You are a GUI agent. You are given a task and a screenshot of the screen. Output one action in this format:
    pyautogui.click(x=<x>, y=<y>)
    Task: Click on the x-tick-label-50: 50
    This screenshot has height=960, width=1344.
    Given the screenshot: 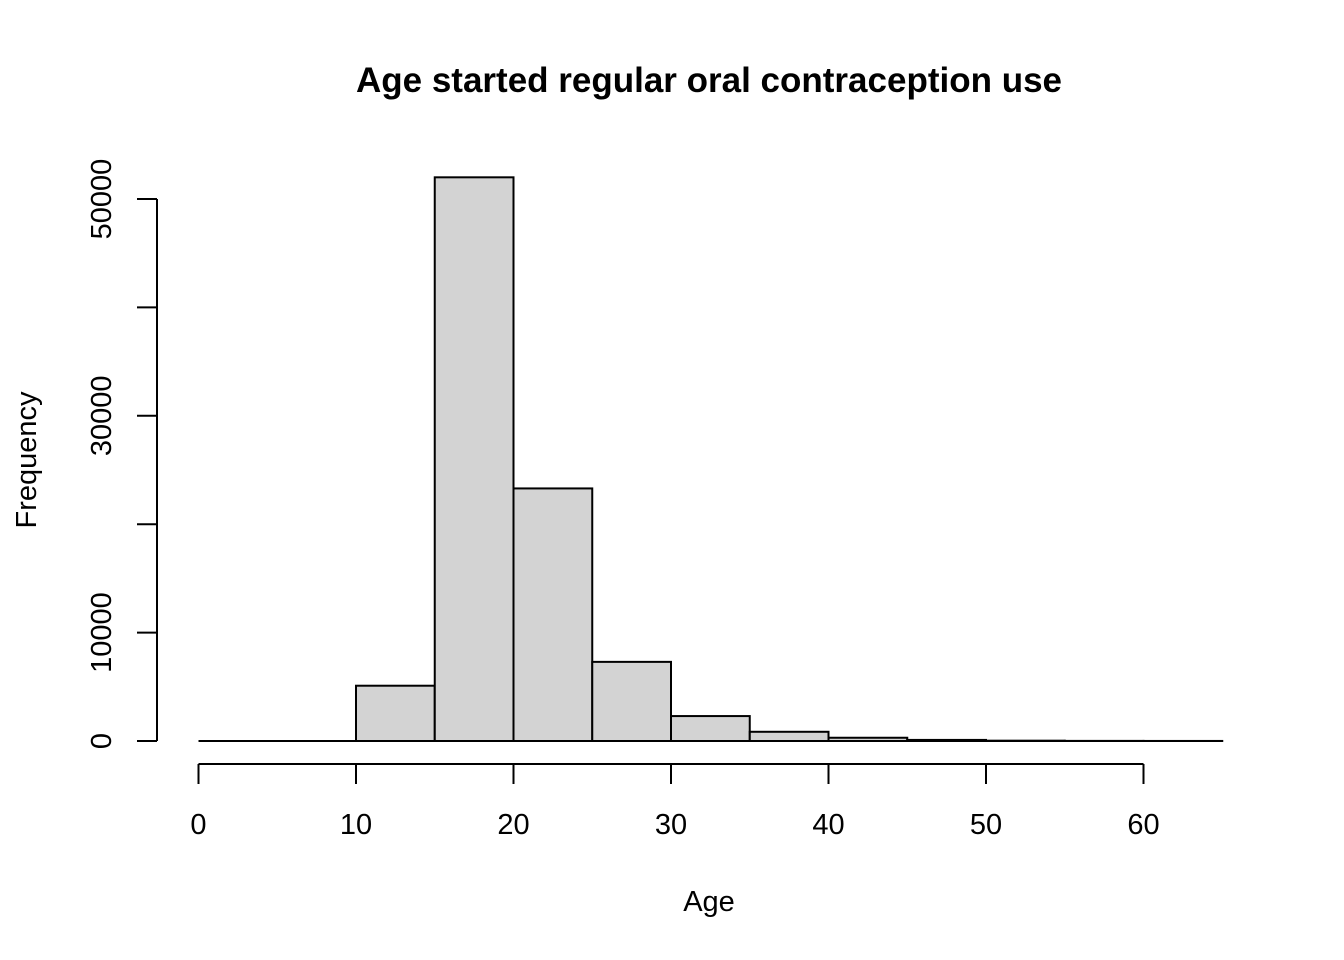 What is the action you would take?
    pyautogui.click(x=986, y=825)
    